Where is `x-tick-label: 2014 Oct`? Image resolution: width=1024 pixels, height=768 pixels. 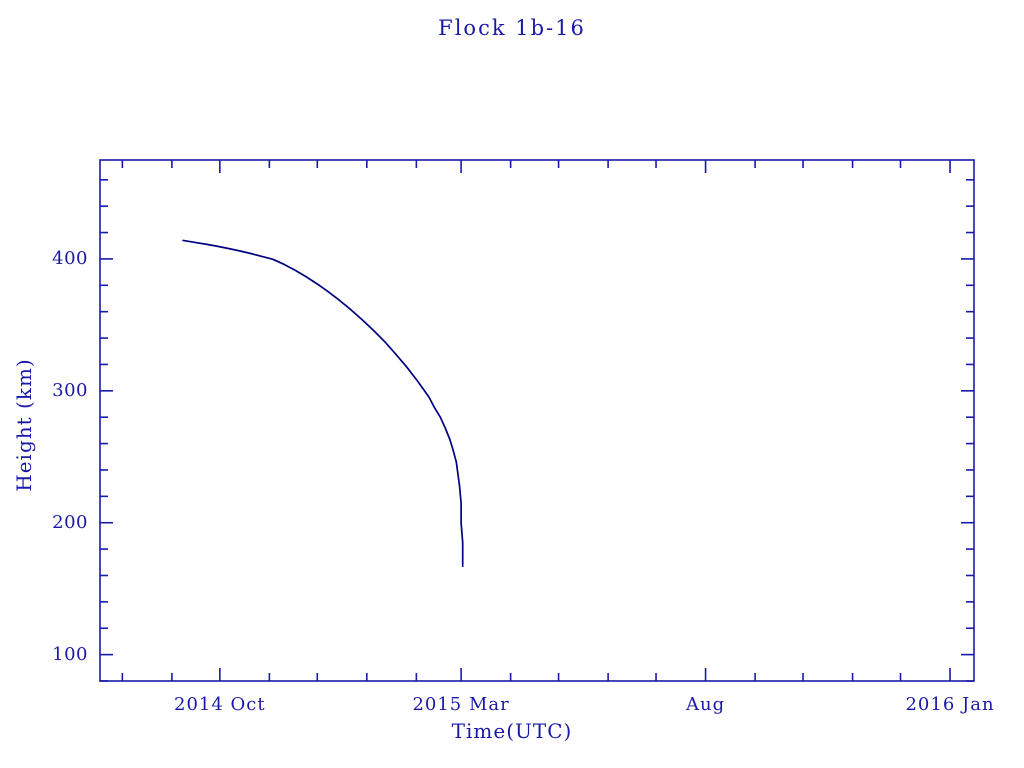
x-tick-label: 2014 Oct is located at coordinates (220, 704).